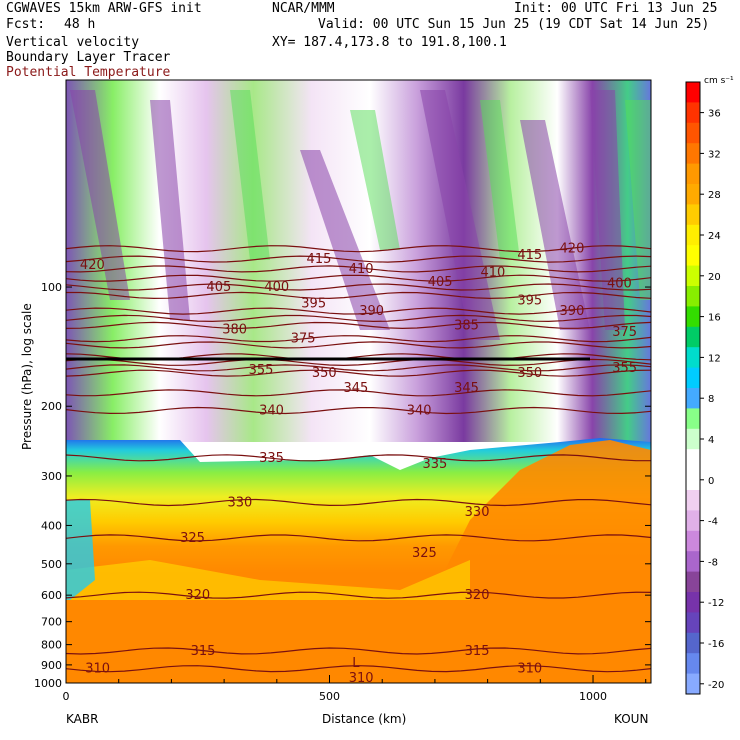  I want to click on colorbar-unit: cm s⁻¹, so click(719, 81).